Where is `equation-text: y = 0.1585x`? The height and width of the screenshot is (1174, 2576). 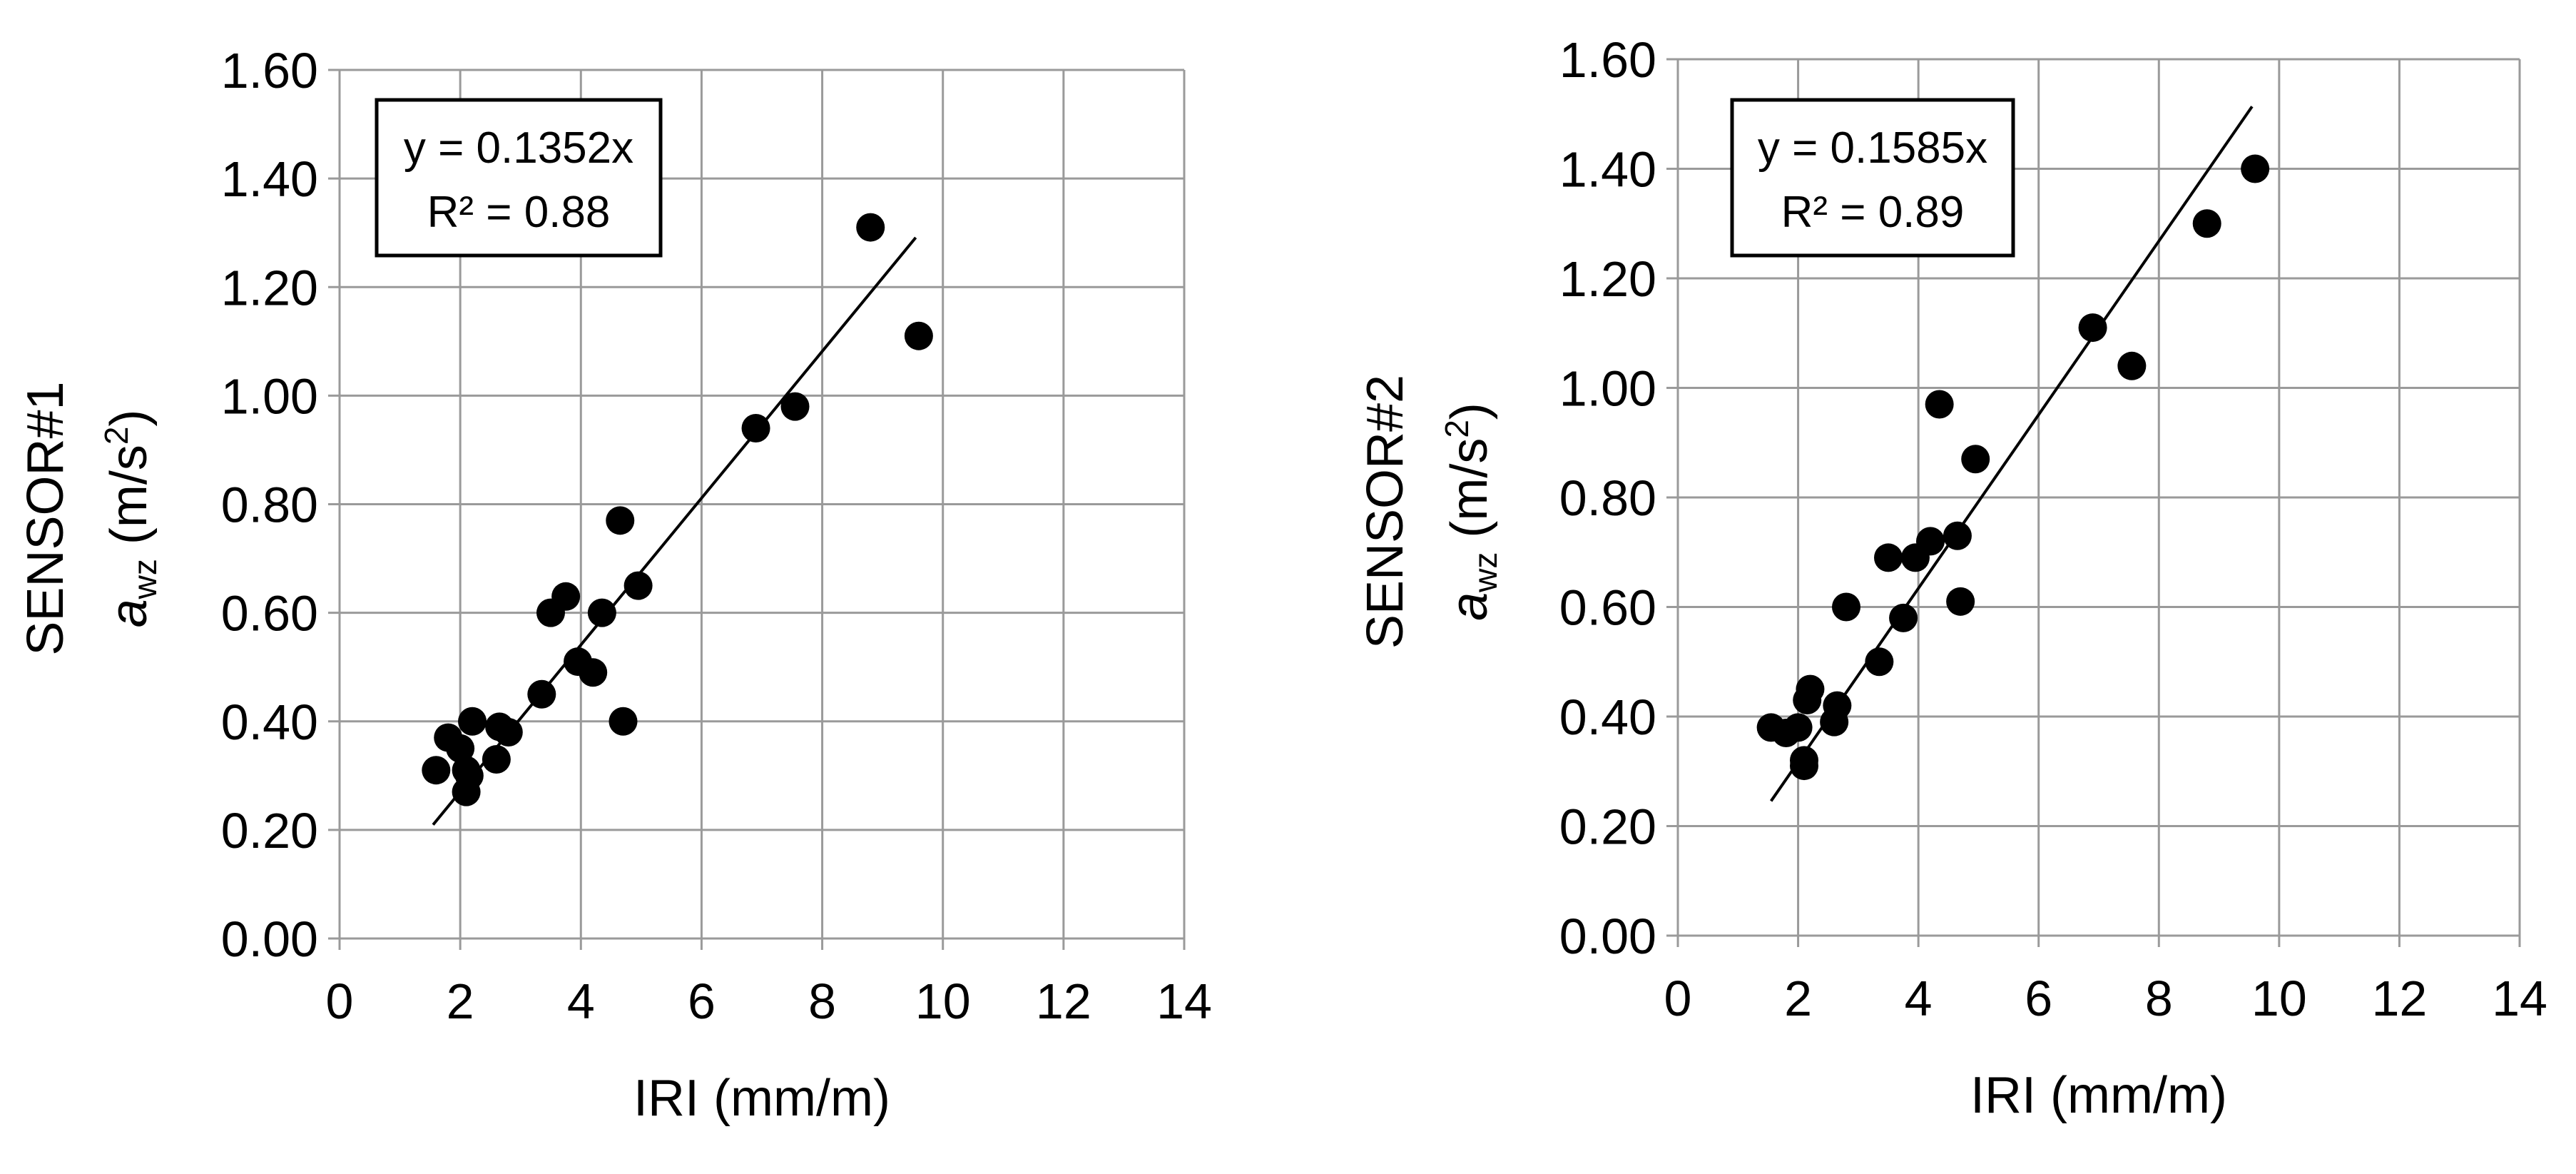
equation-text: y = 0.1585x is located at coordinates (1872, 148).